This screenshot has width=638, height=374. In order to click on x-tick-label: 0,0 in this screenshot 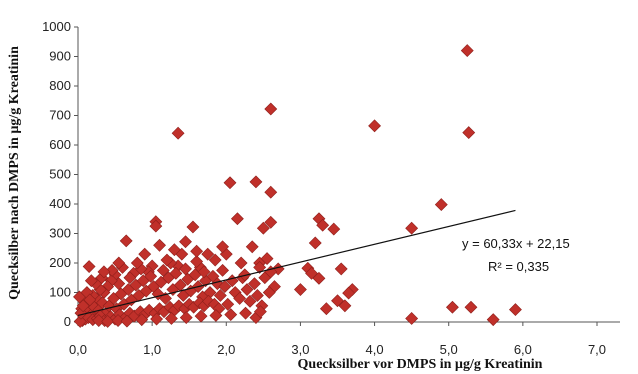, I will do `click(78, 349)`.